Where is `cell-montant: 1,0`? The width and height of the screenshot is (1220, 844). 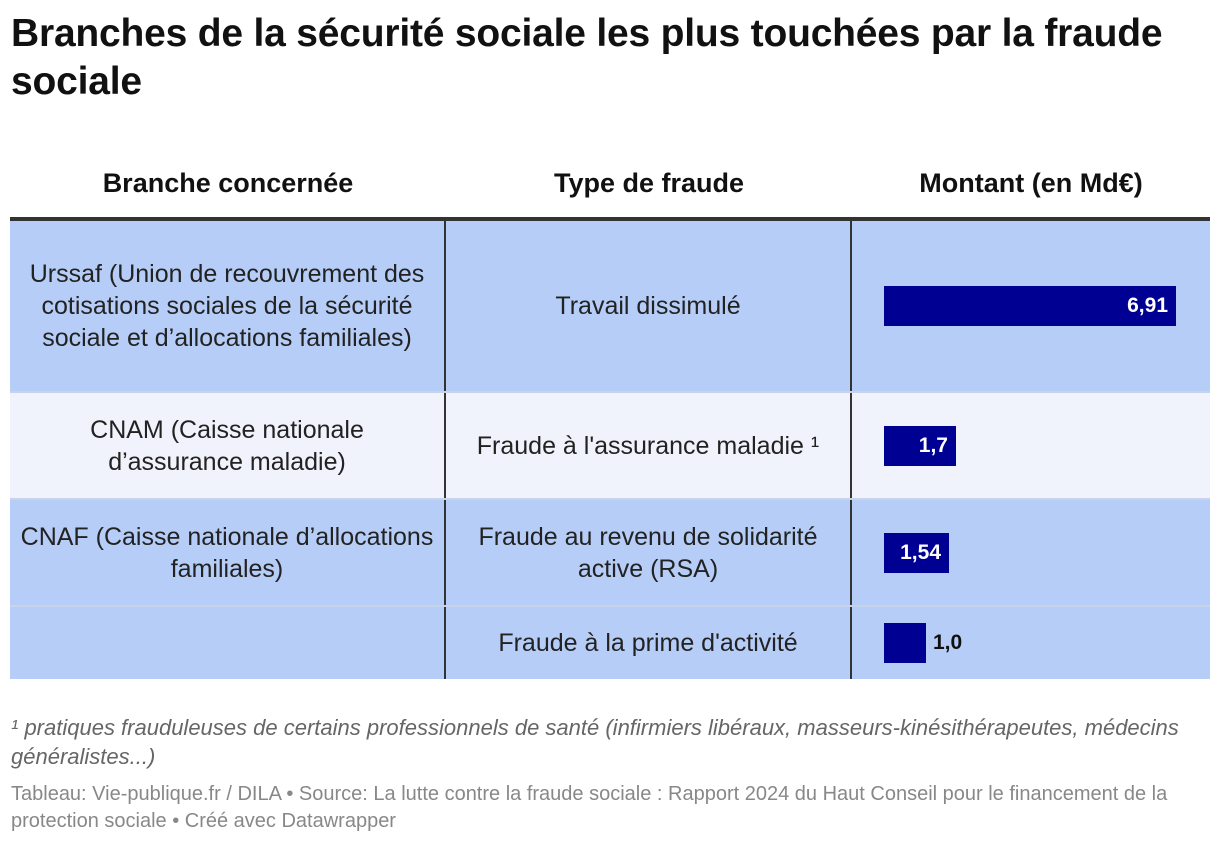
cell-montant: 1,0 is located at coordinates (1031, 643).